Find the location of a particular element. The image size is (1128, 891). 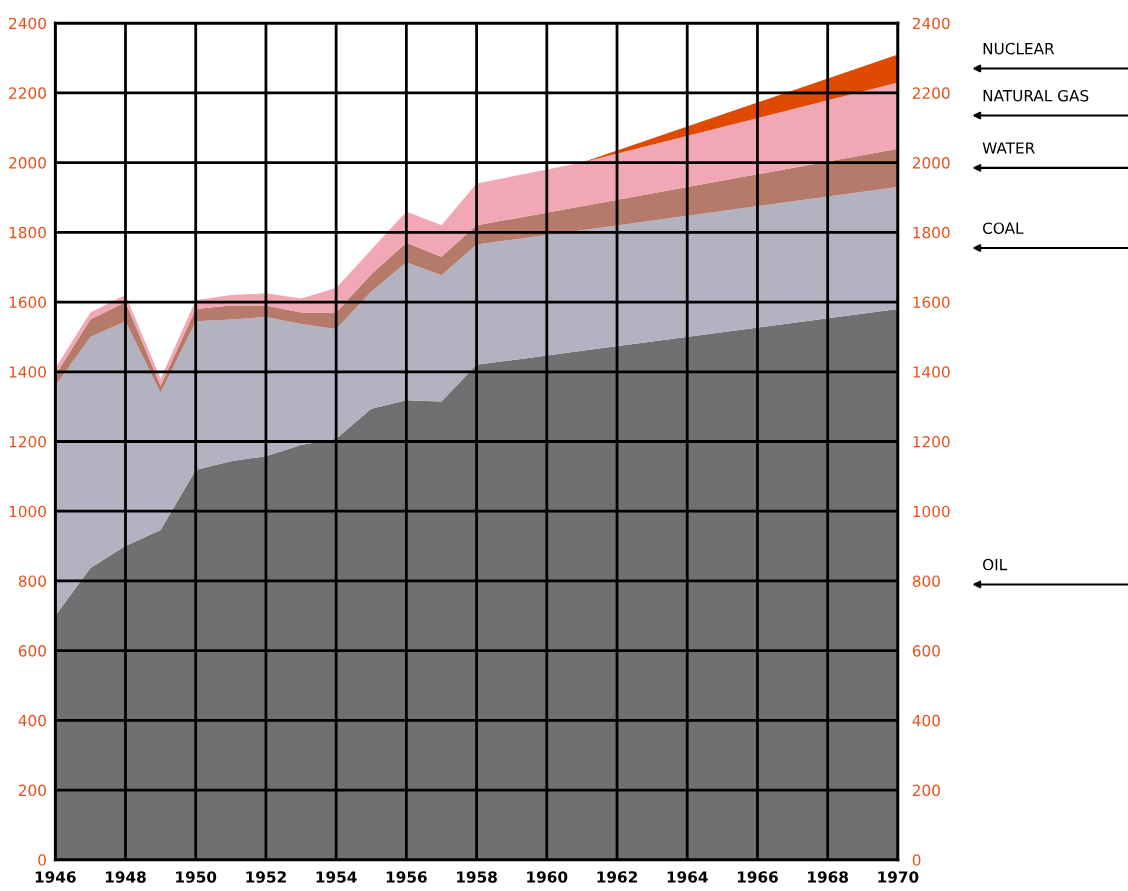

x-tick-label: 1958 is located at coordinates (477, 877).